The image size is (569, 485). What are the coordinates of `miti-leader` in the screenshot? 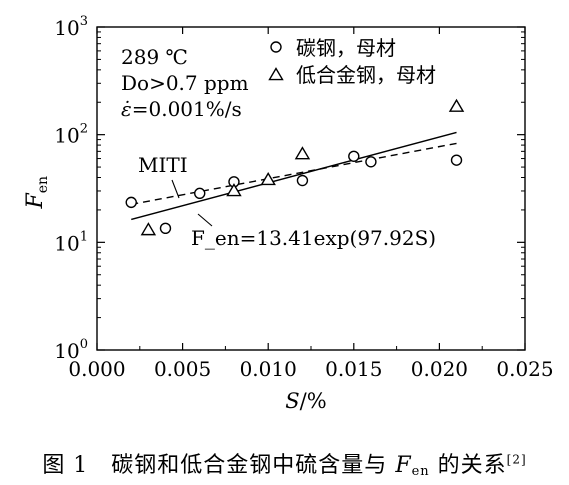 It's located at (175, 189).